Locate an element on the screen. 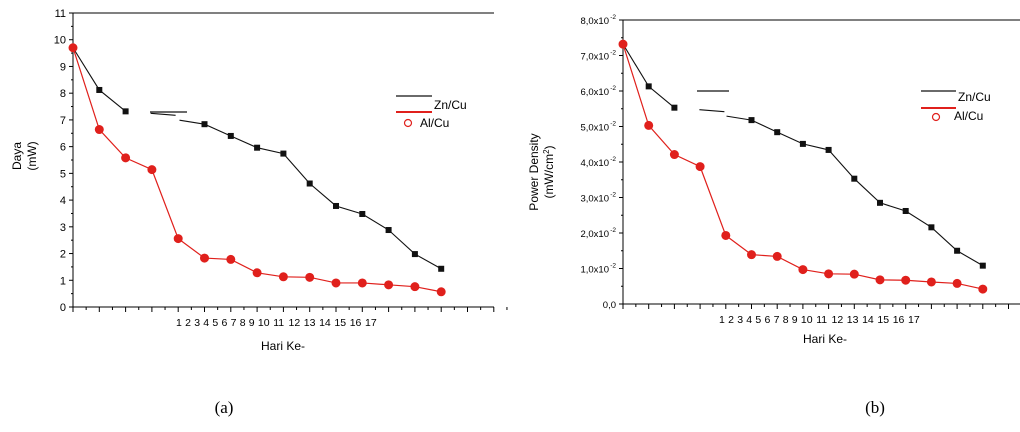 Image resolution: width=1020 pixels, height=432 pixels. legend-label-zn-cu: Zn/Cu is located at coordinates (450, 105).